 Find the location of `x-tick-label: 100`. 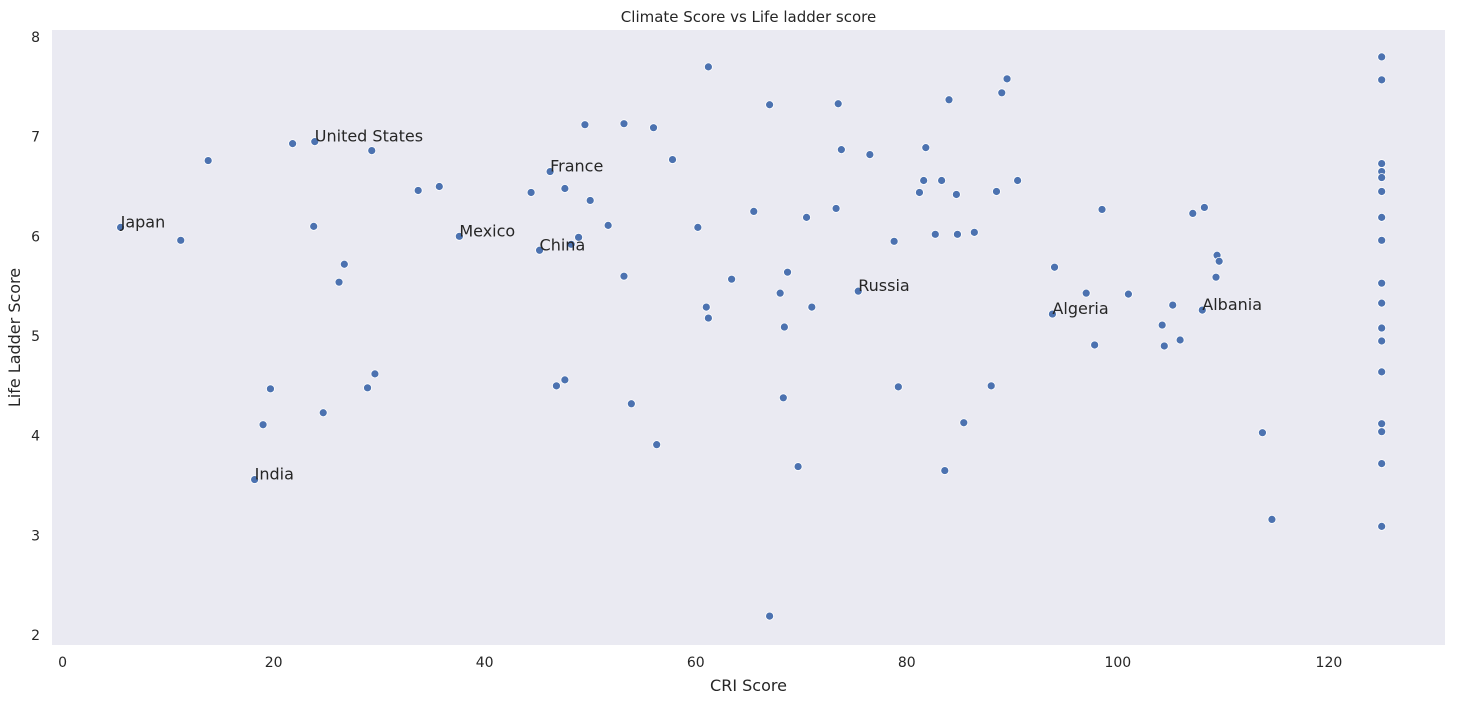

x-tick-label: 100 is located at coordinates (1117, 663).